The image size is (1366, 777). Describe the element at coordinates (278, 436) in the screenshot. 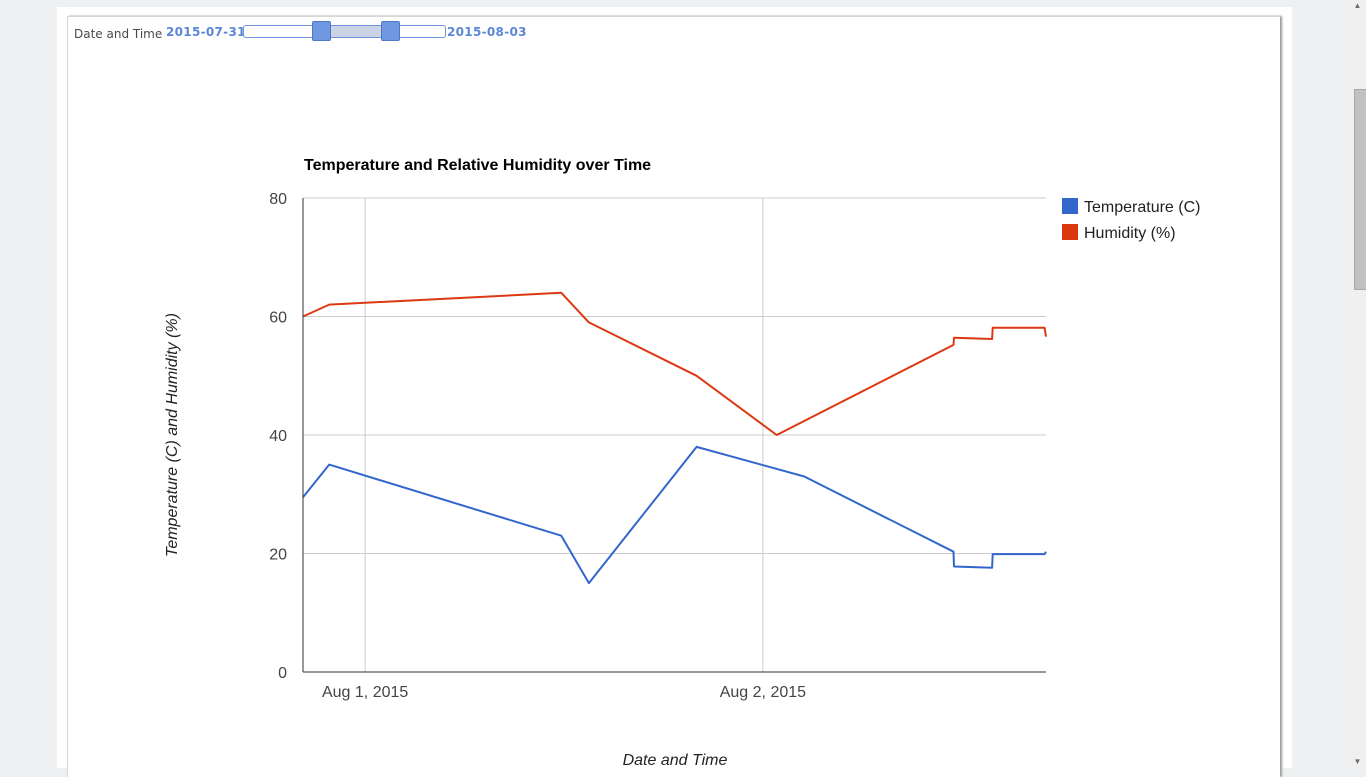

I see `y-tick-label: 40` at that location.